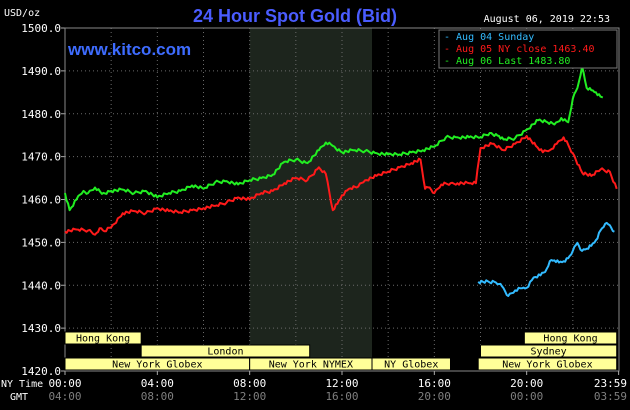 The image size is (630, 410). Describe the element at coordinates (22, 384) in the screenshot. I see `ny-time-row-label: NY Time` at that location.